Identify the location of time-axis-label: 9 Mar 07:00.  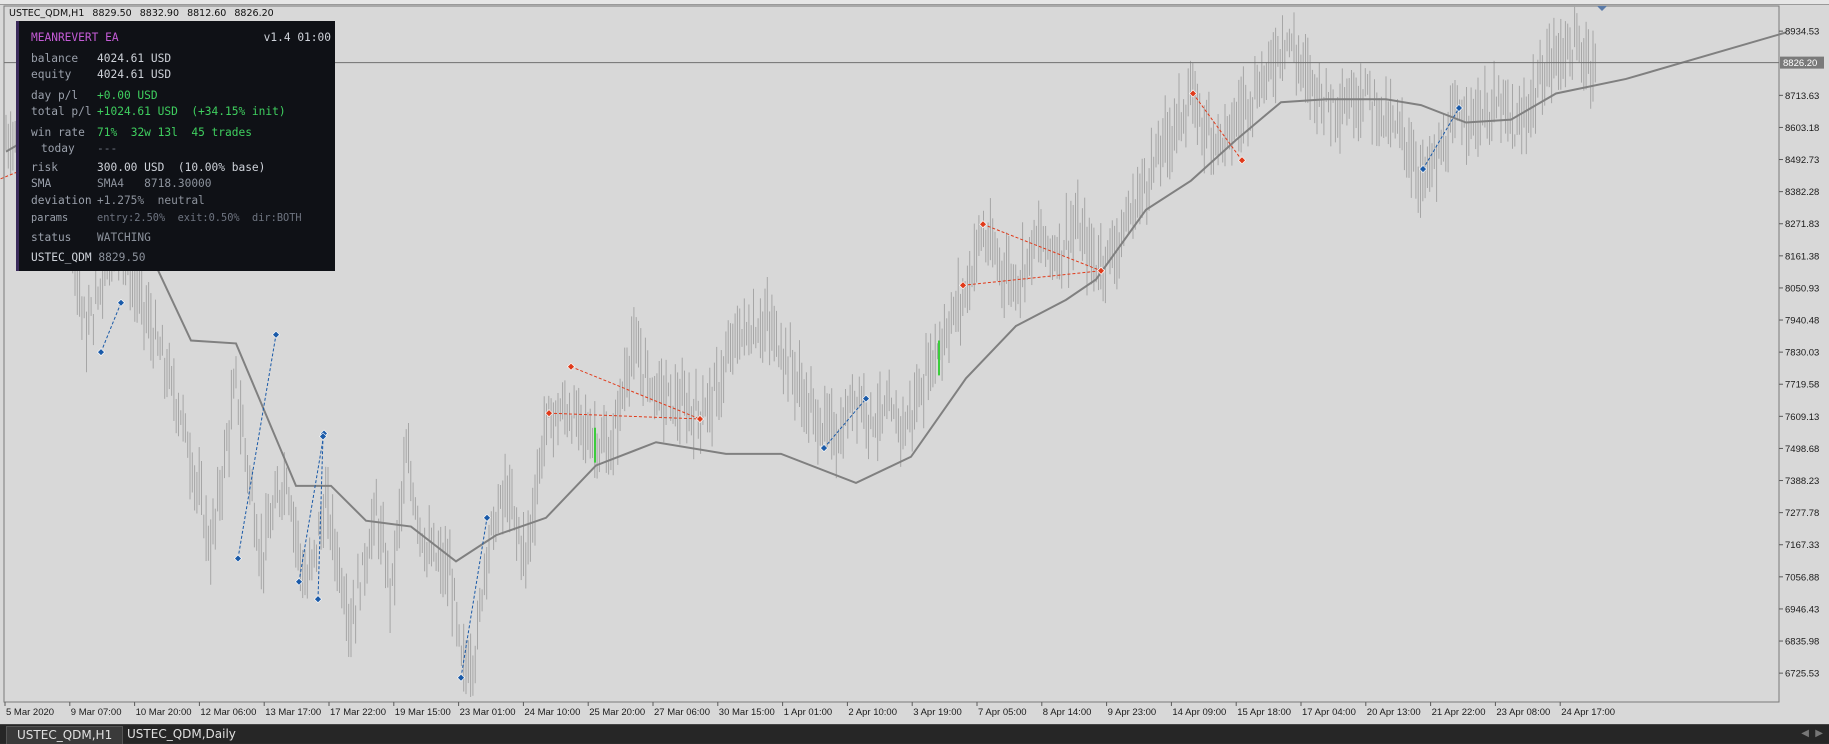
(96, 712).